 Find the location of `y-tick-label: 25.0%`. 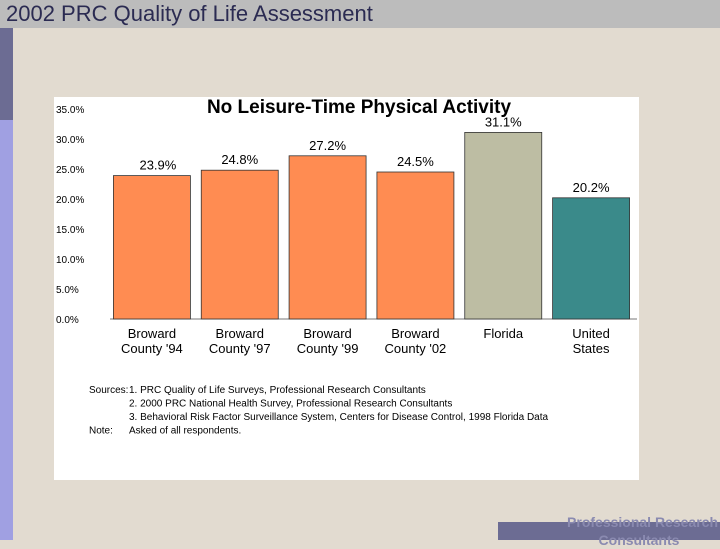

y-tick-label: 25.0% is located at coordinates (70, 170).